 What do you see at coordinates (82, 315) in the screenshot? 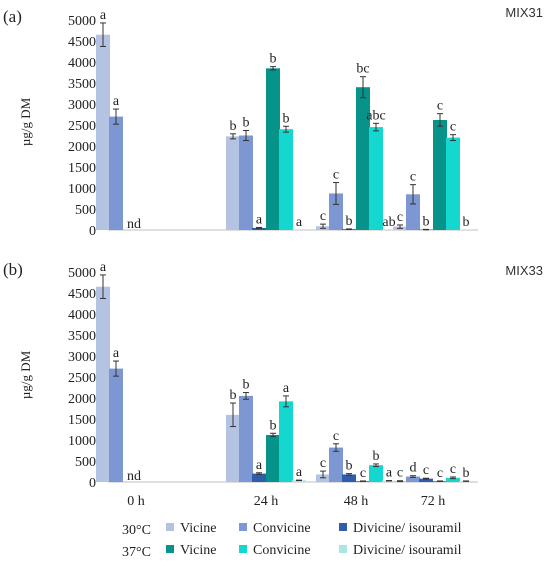
I see `y-tick-label-b: 4000` at bounding box center [82, 315].